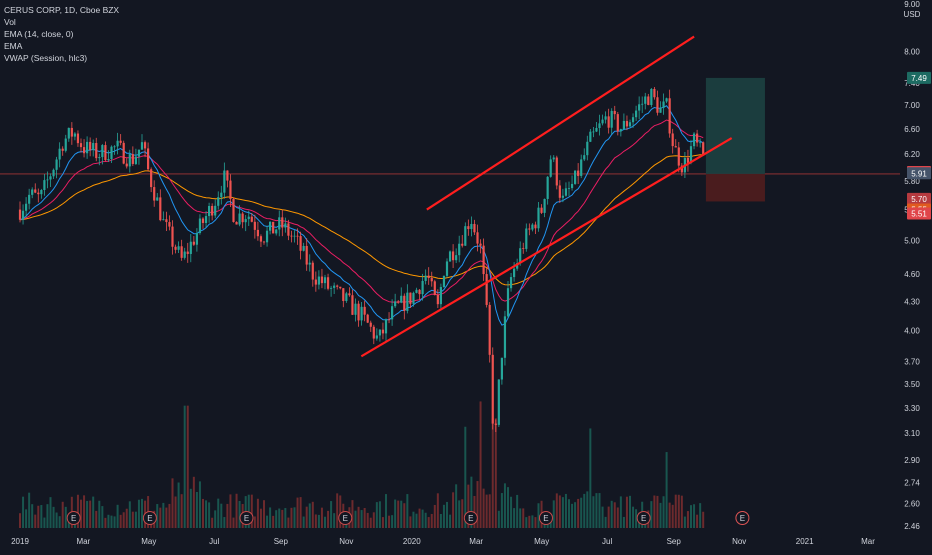 The height and width of the screenshot is (555, 932). I want to click on legend-ema: EMA, so click(13, 46).